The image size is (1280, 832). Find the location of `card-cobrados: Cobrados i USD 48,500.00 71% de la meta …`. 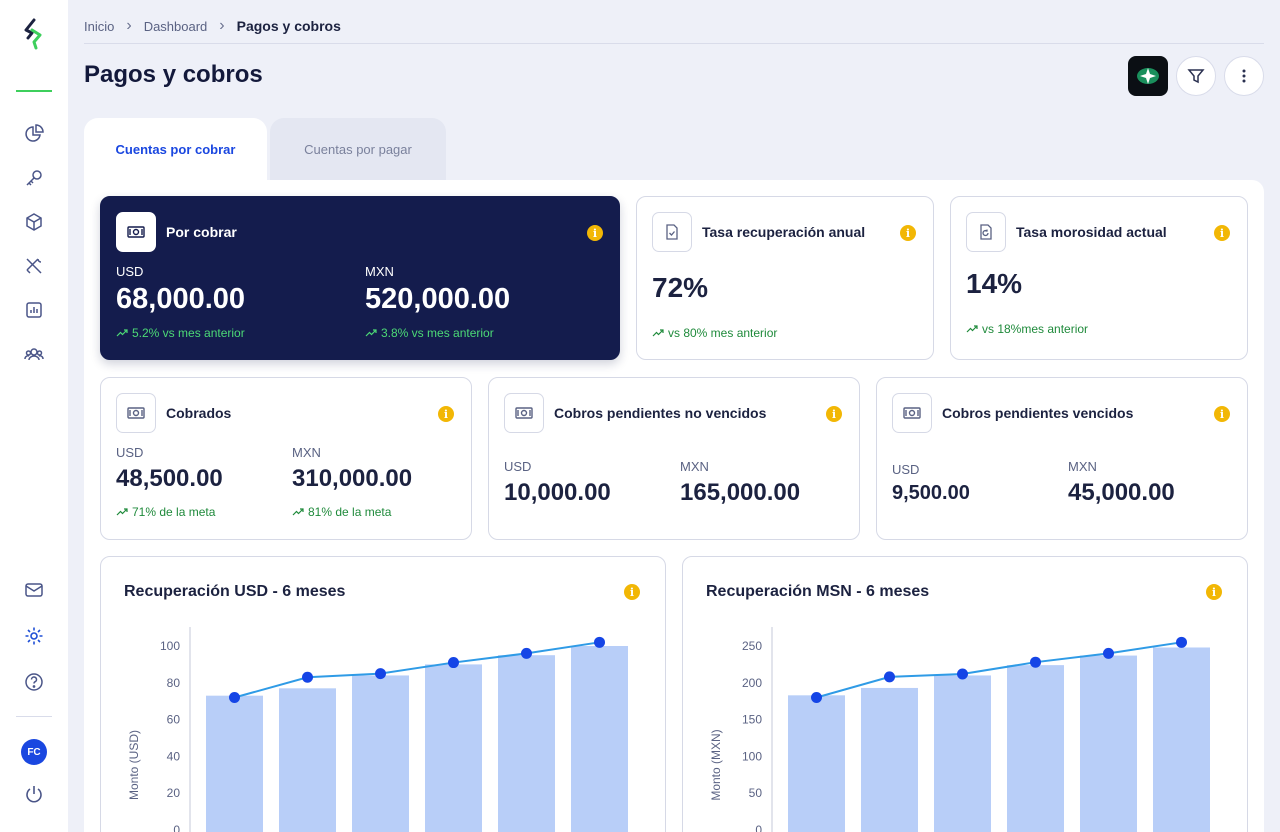

card-cobrados: Cobrados i USD 48,500.00 71% de la meta … is located at coordinates (286, 458).